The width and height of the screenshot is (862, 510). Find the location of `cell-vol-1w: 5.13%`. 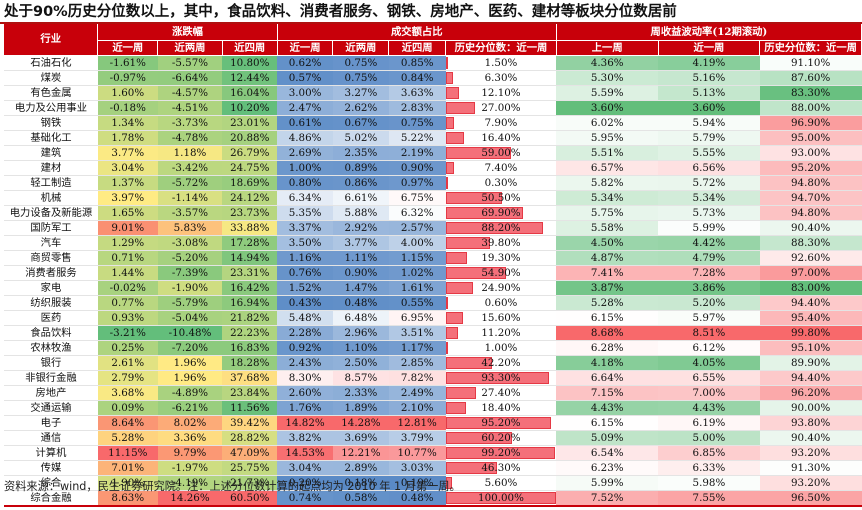

cell-vol-1w: 5.13% is located at coordinates (709, 93).